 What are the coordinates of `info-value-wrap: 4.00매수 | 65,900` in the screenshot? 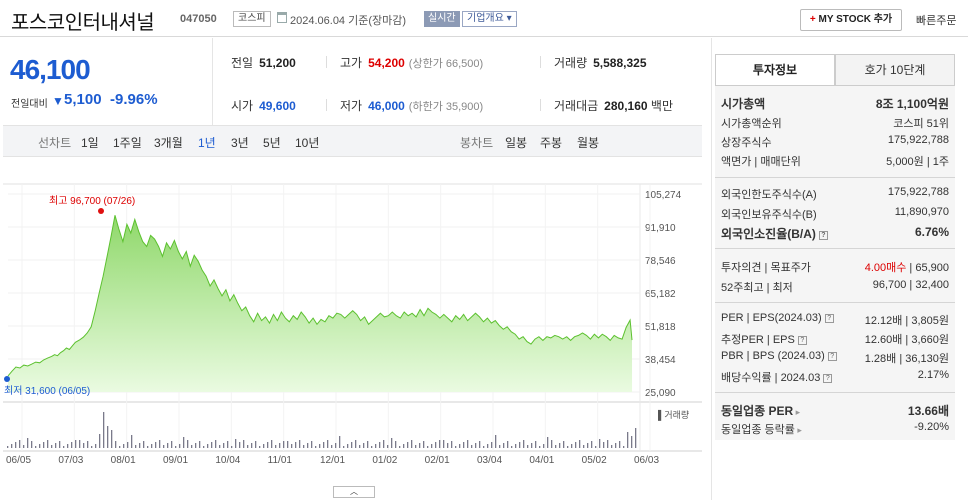 It's located at (907, 267).